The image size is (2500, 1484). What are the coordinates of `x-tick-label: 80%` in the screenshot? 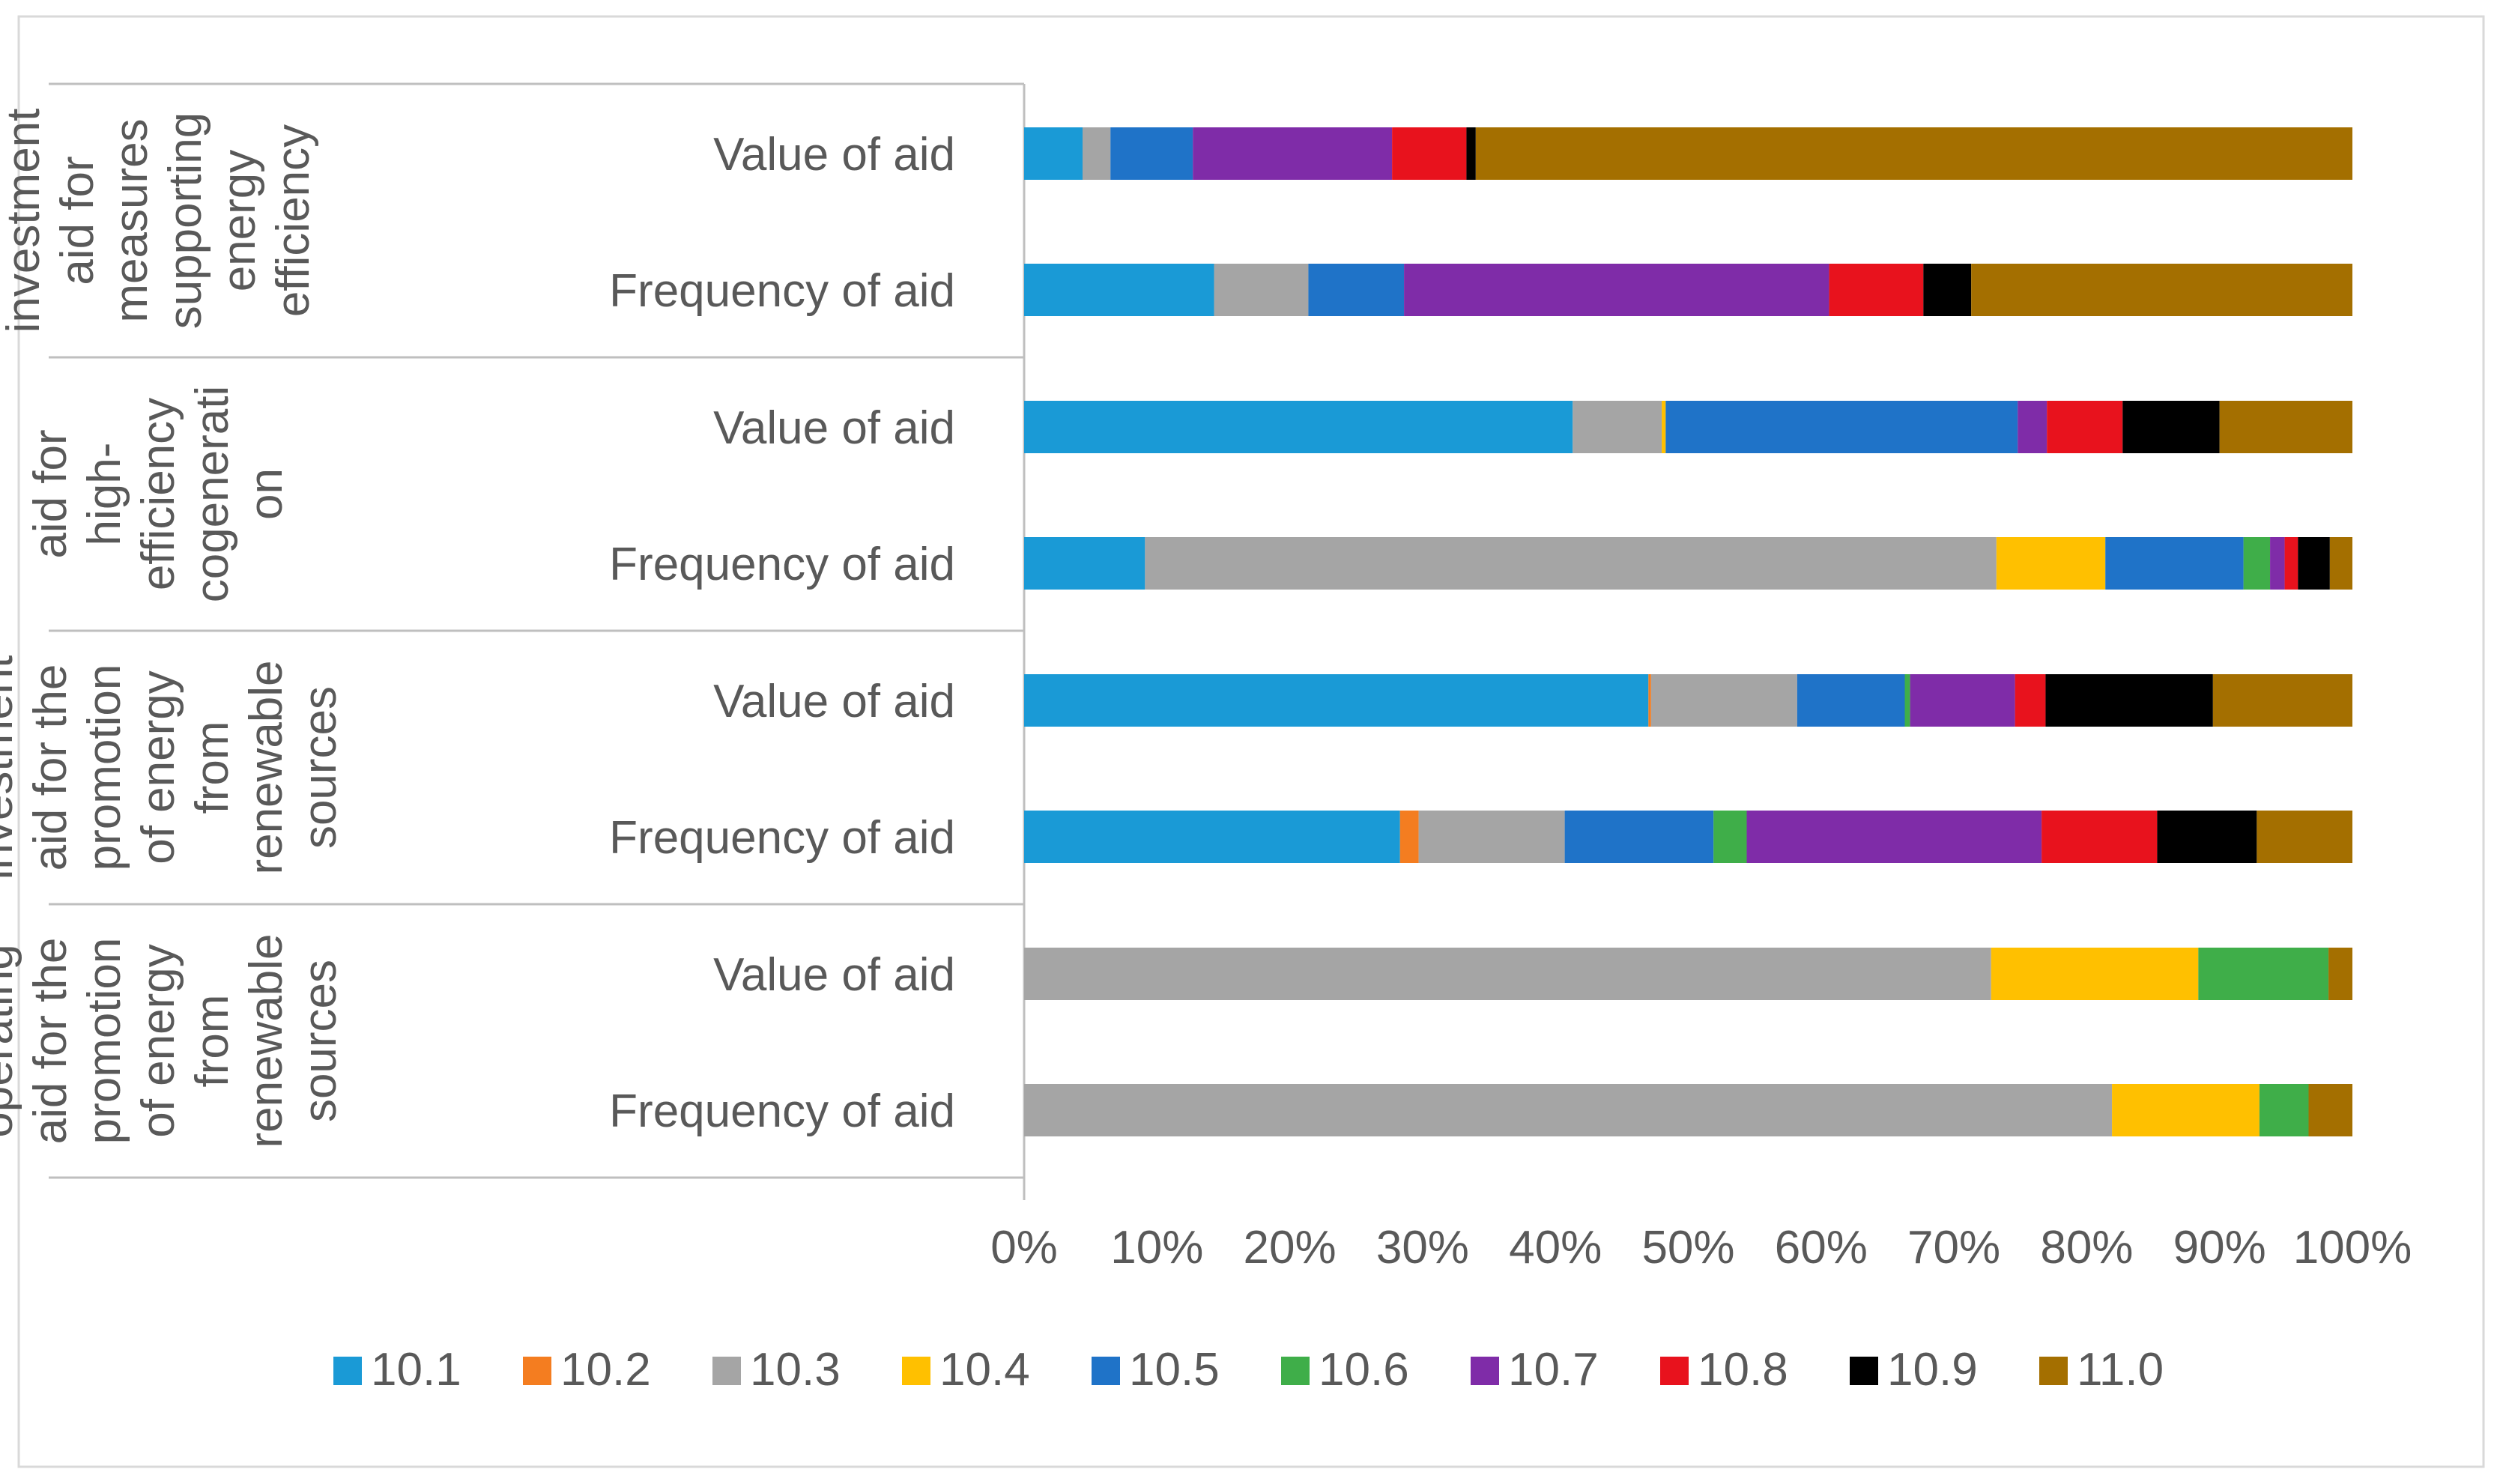 It's located at (2086, 1248).